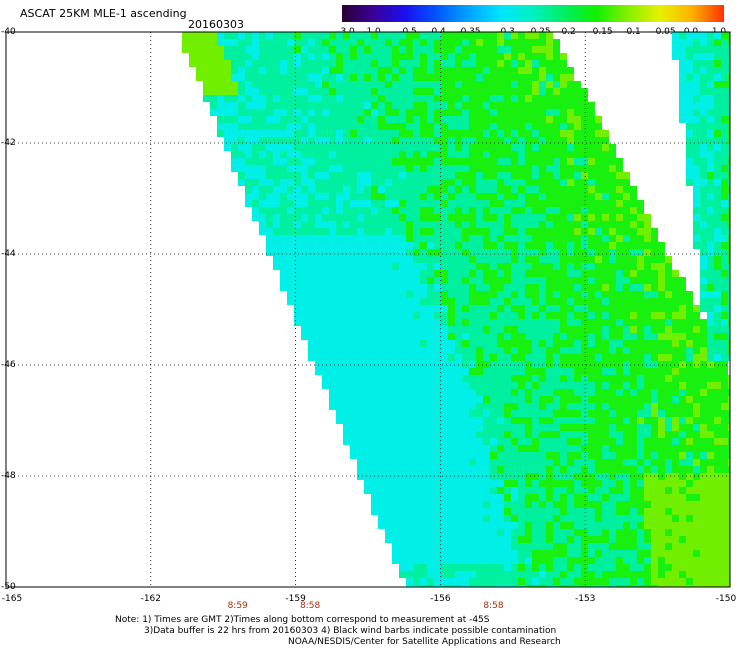 The image size is (740, 650). I want to click on latitude-label: -42, so click(8, 143).